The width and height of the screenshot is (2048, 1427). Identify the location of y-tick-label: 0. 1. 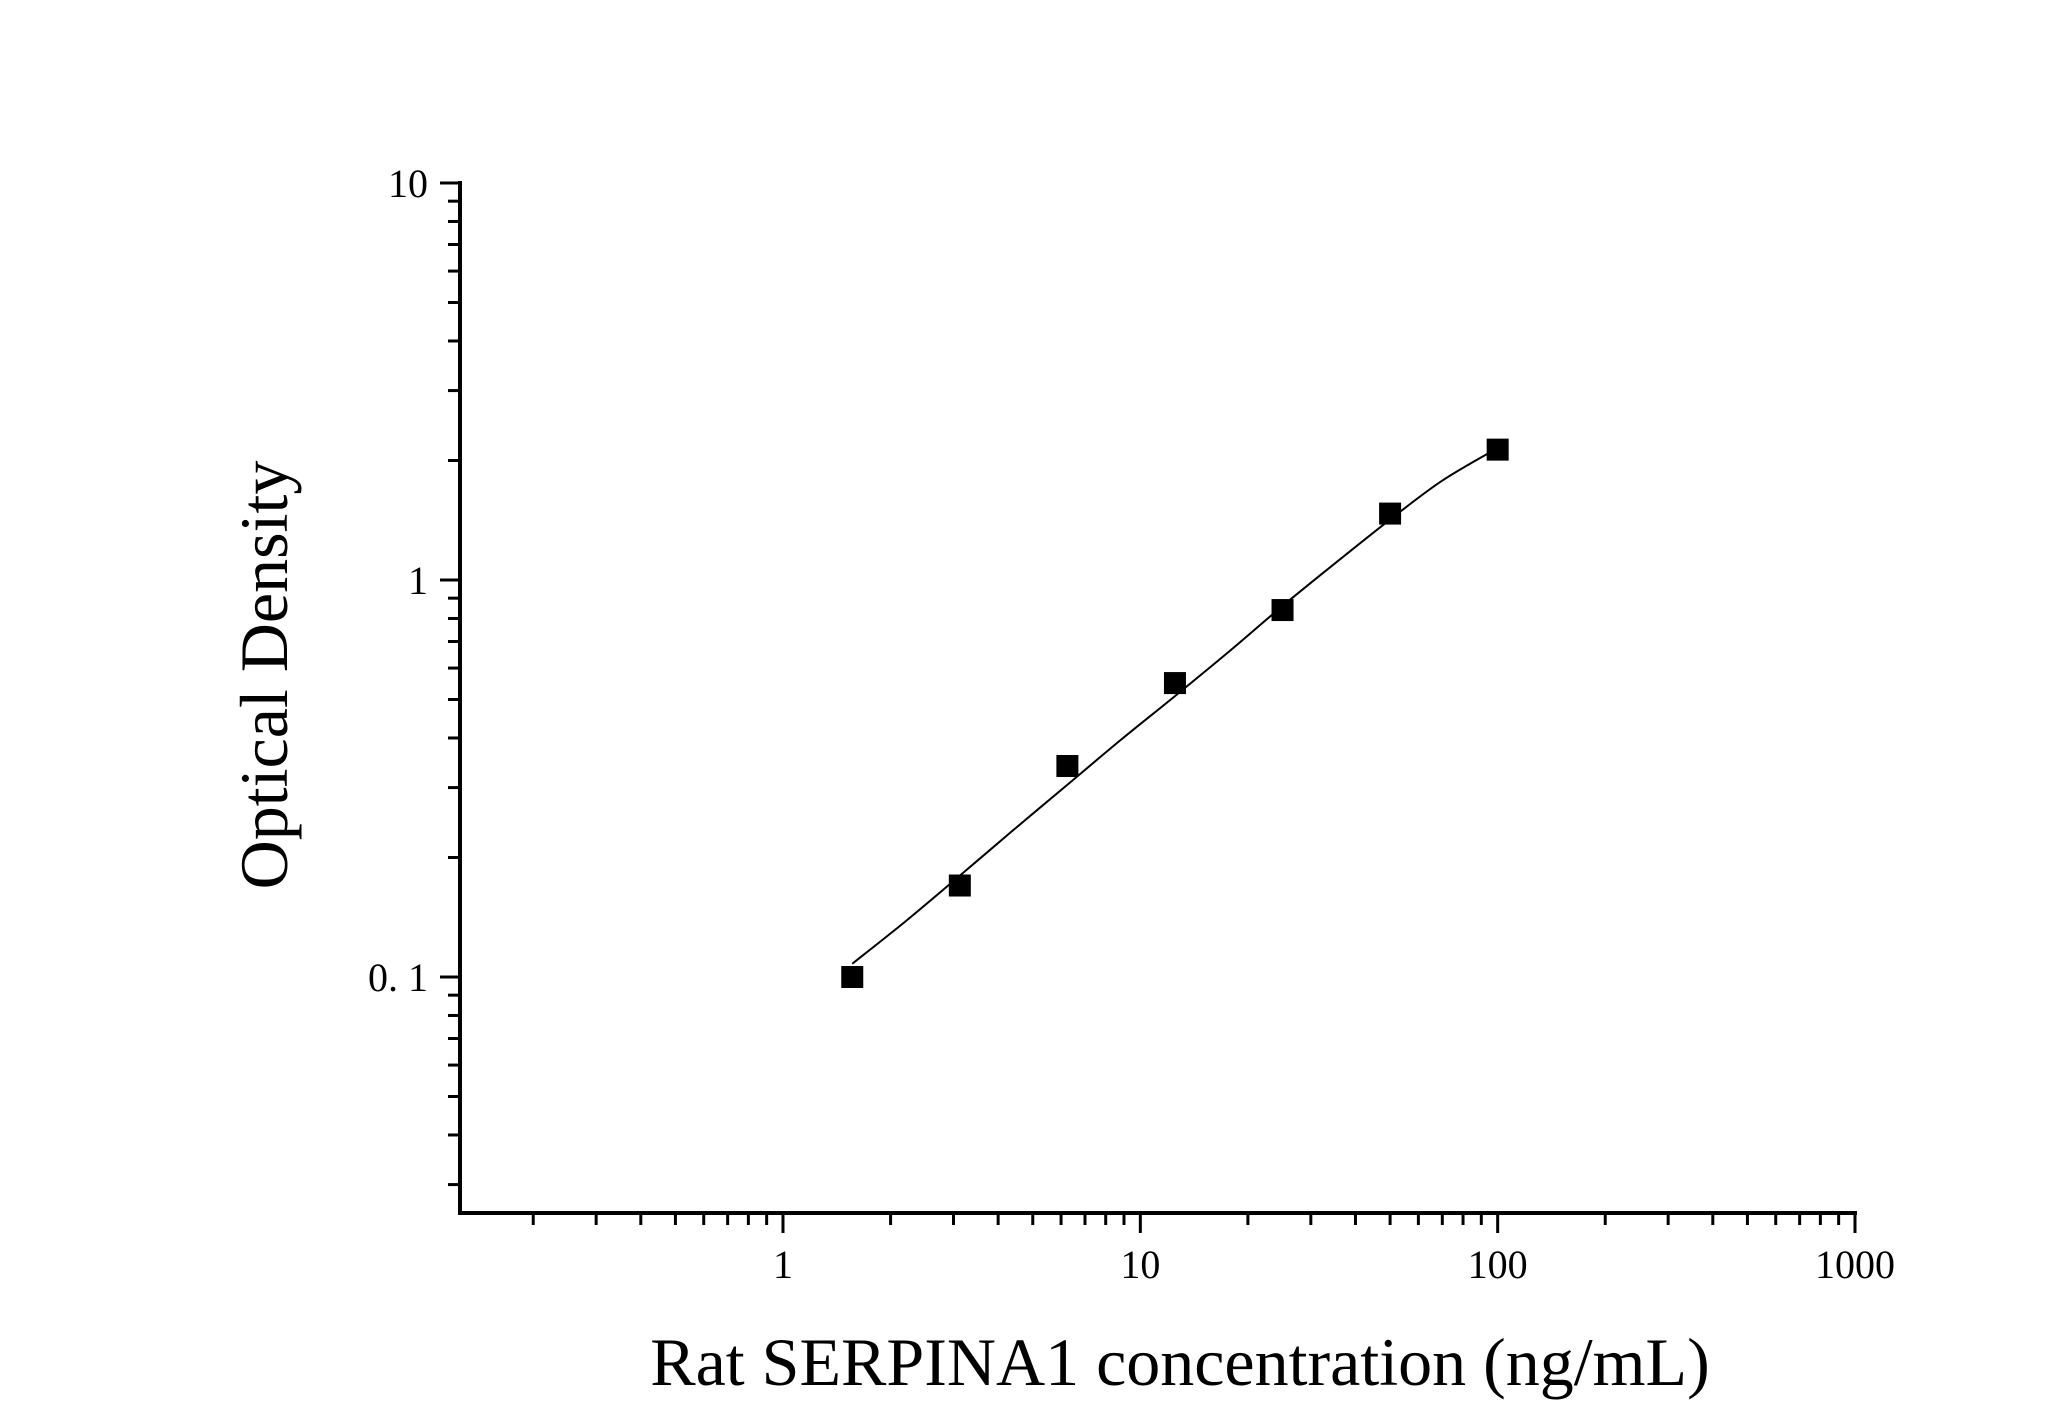
(398, 977).